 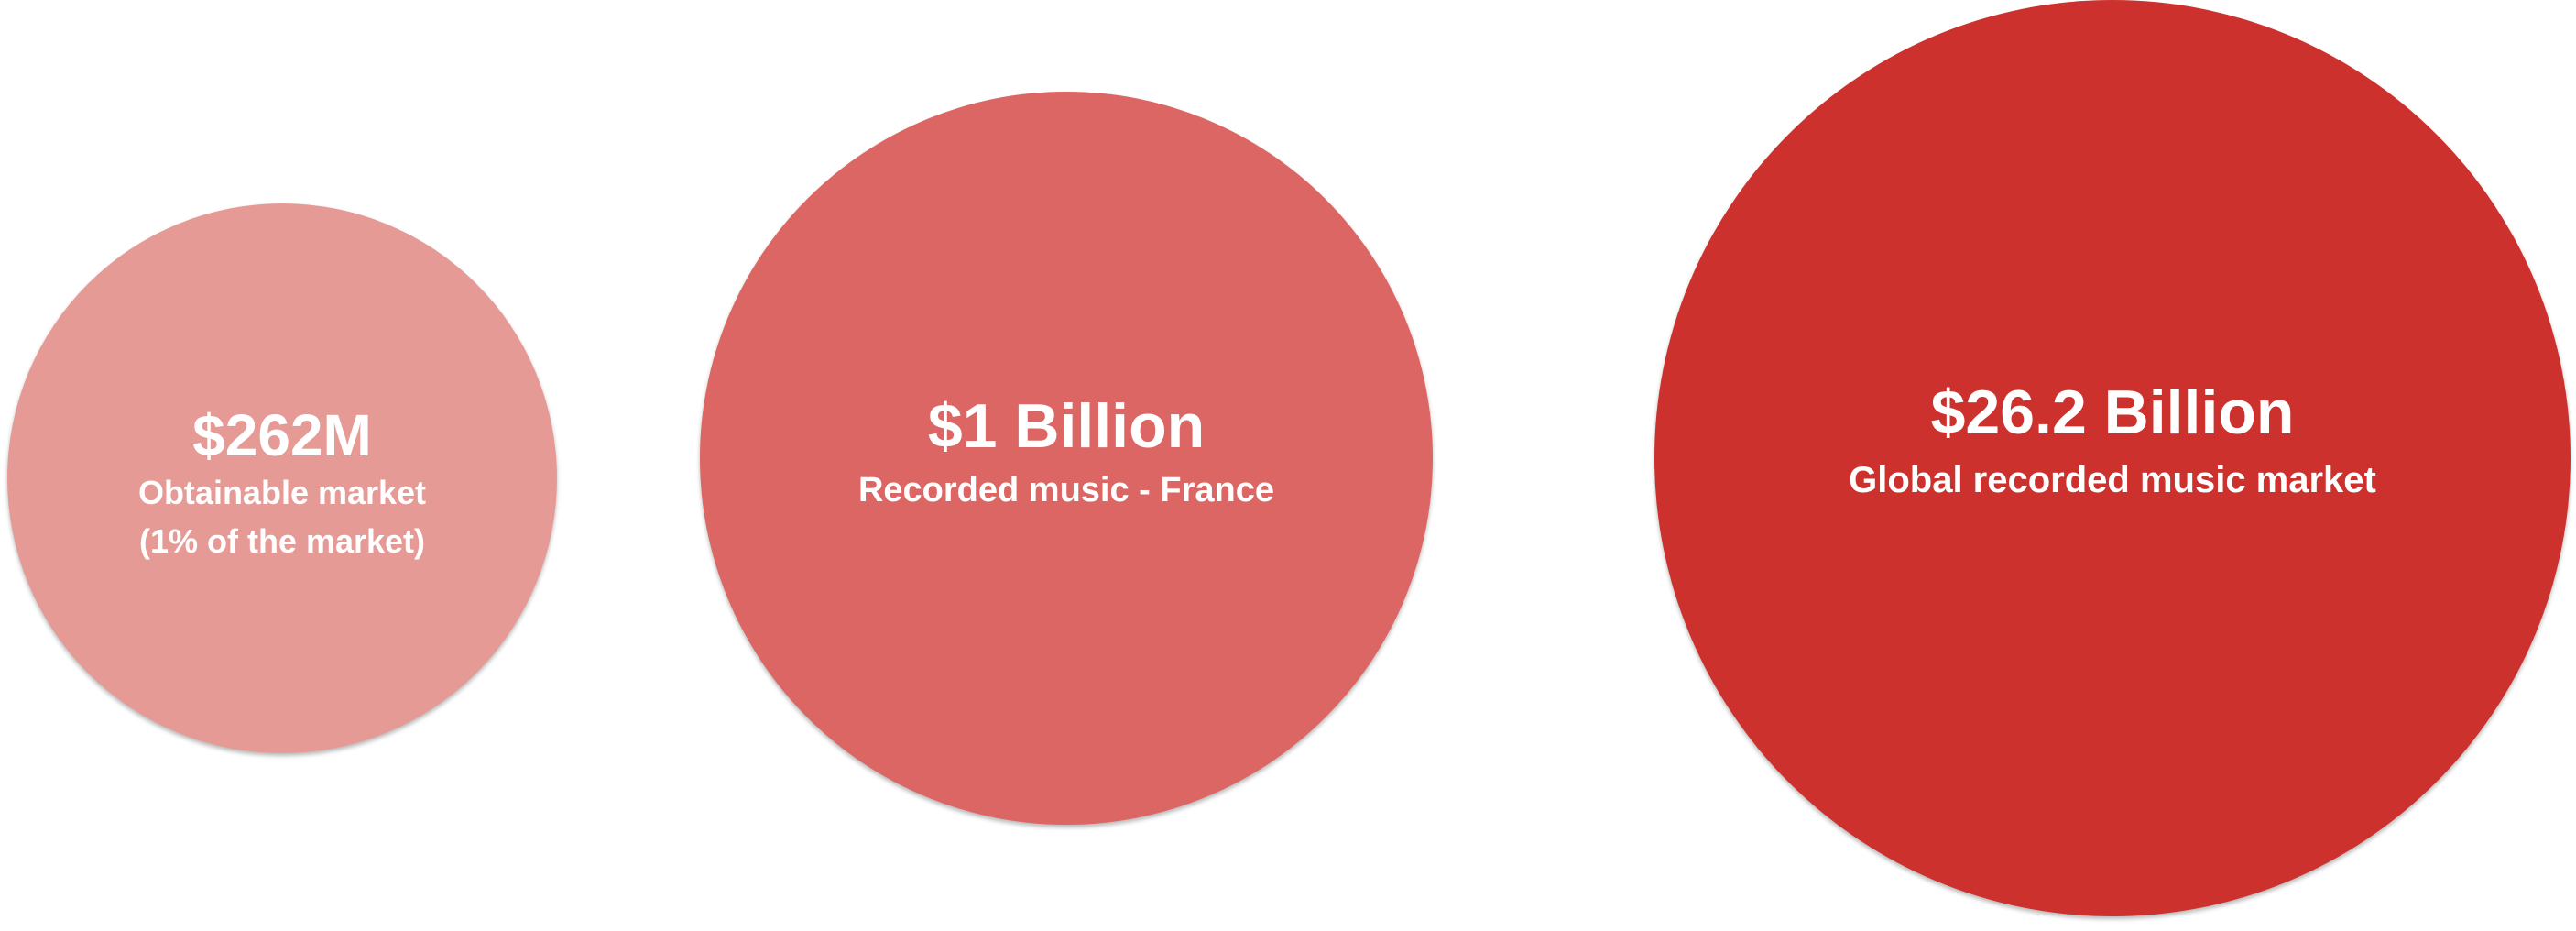 What do you see at coordinates (282, 540) in the screenshot?
I see `obtainable-market-caption-line2: (1% of the market)` at bounding box center [282, 540].